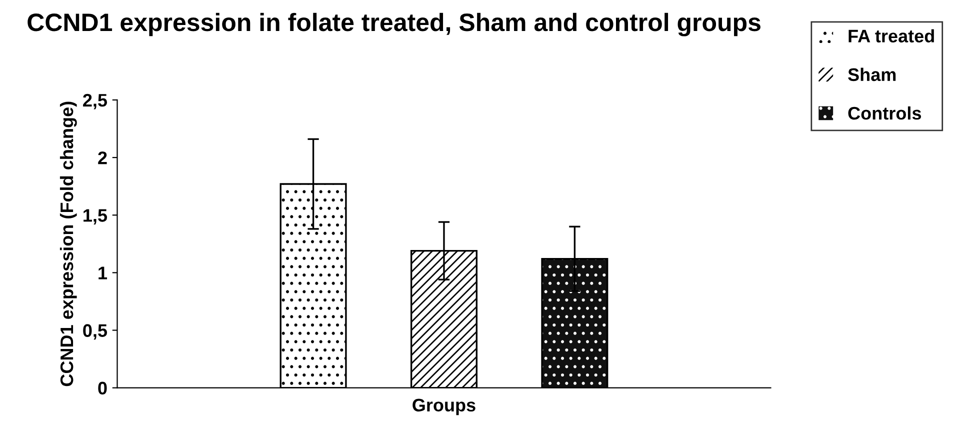 This screenshot has width=961, height=429. Describe the element at coordinates (102, 388) in the screenshot. I see `y-tick-label: 0` at that location.